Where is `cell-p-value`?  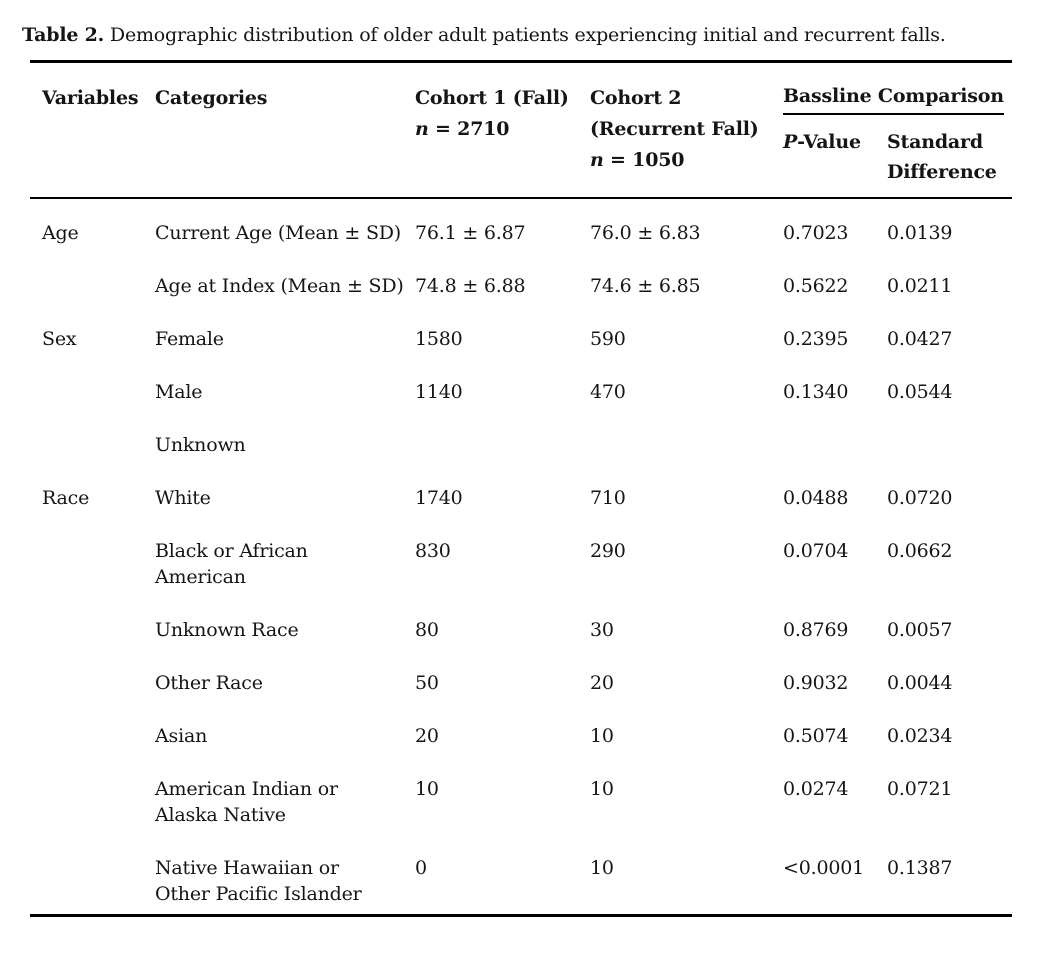
cell-p-value is located at coordinates (835, 445).